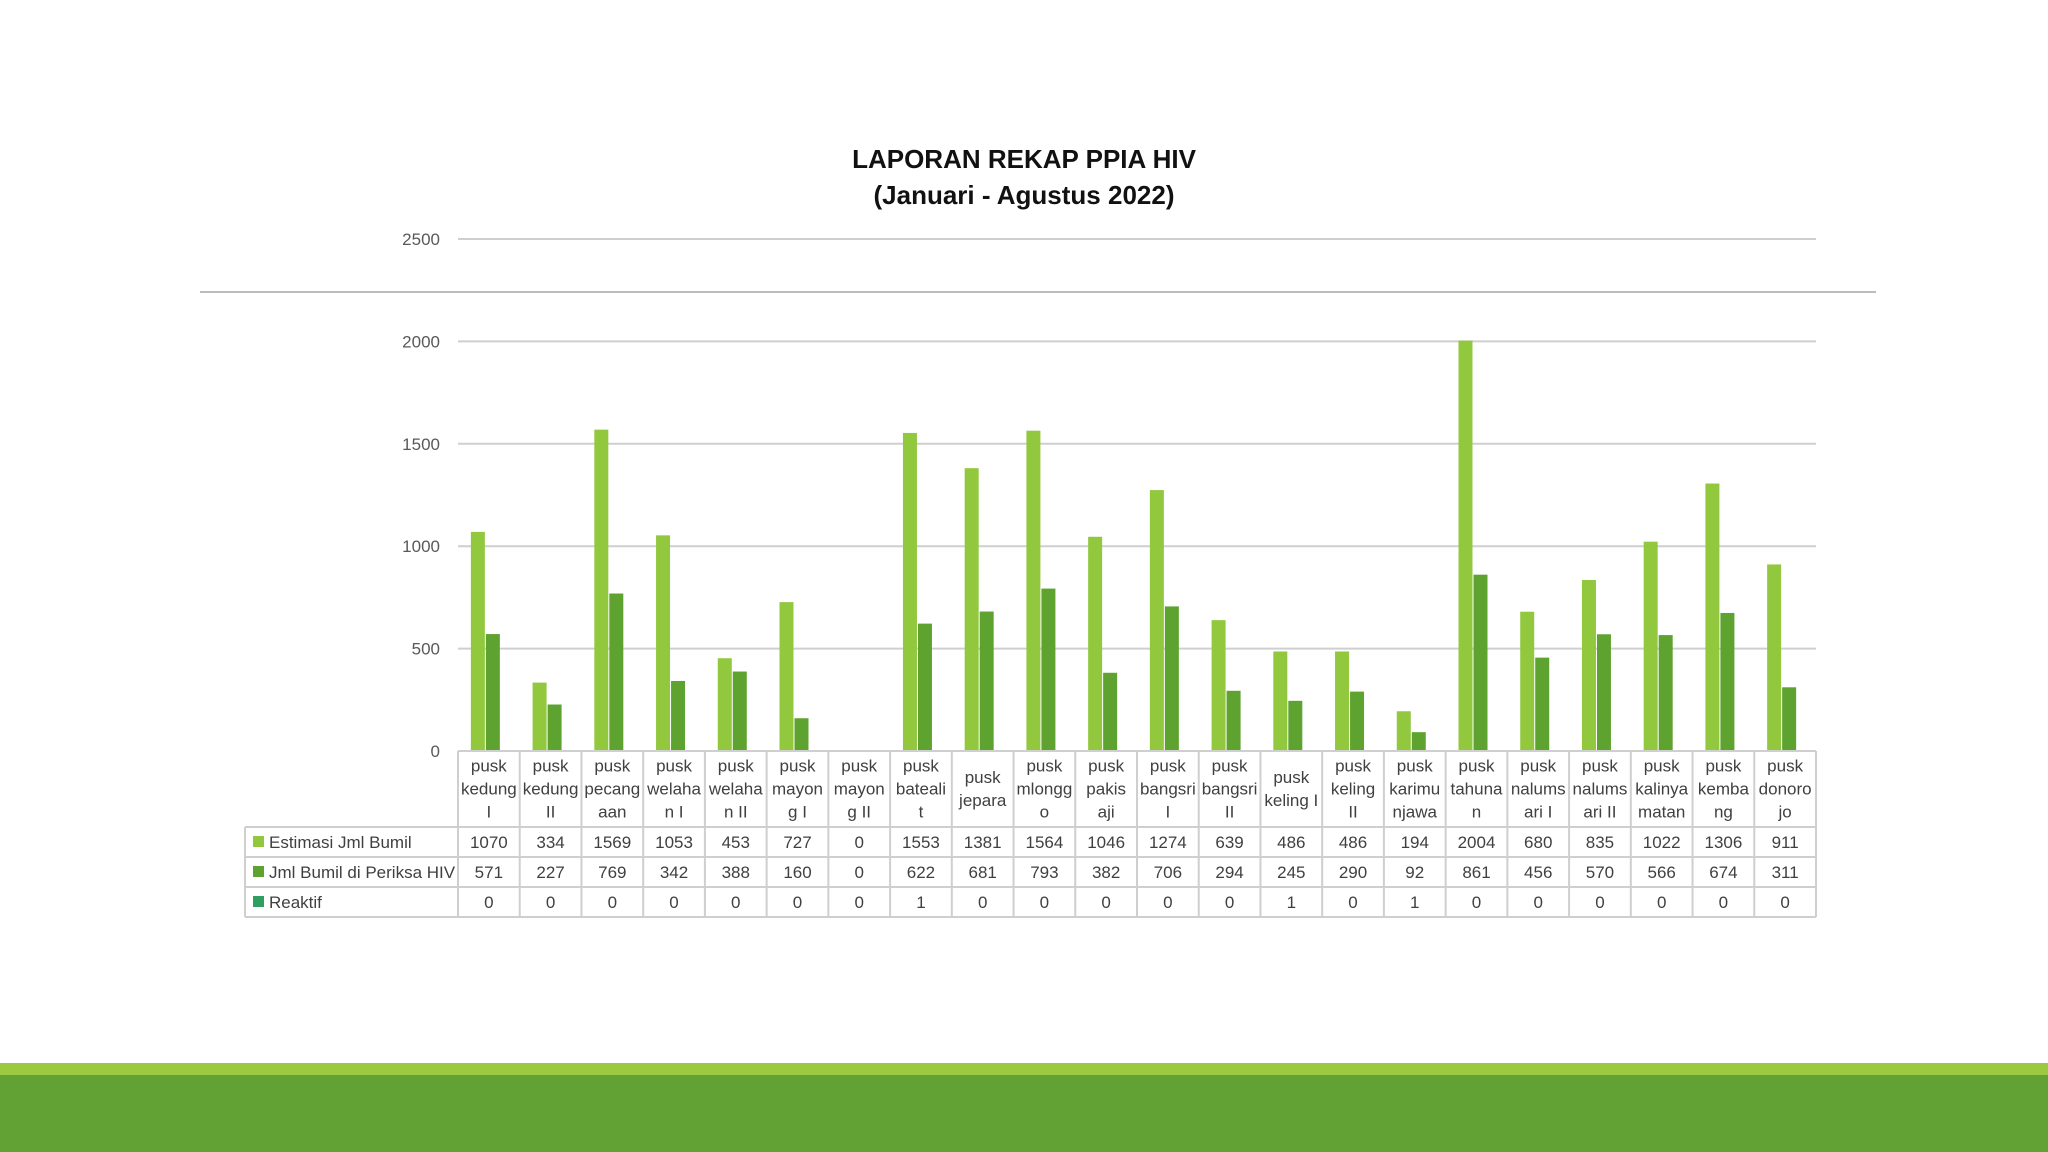 The image size is (2048, 1152). Describe the element at coordinates (1723, 842) in the screenshot. I see `data-label: 1306` at that location.